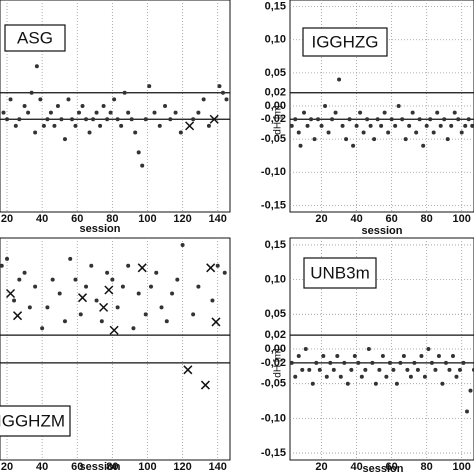 The width and height of the screenshot is (474, 474). I want to click on y-tick-label: -0,02, so click(273, 119).